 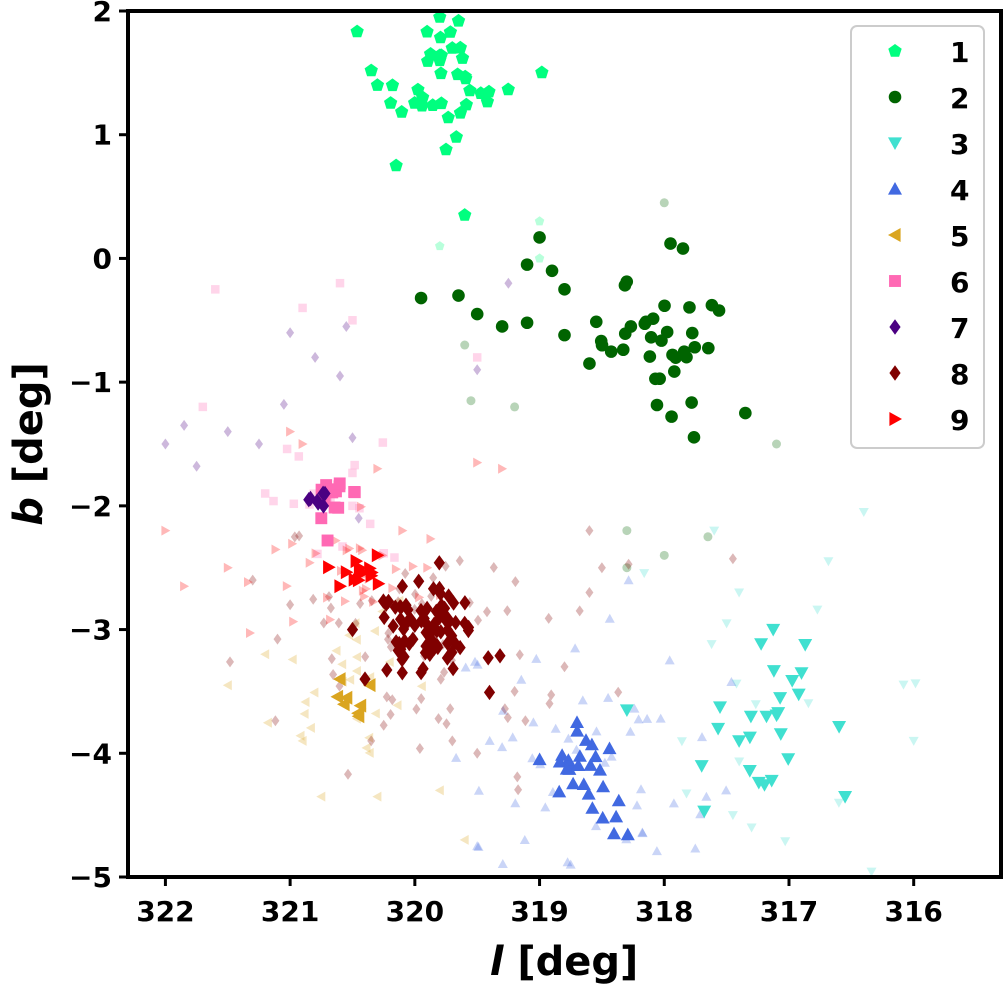 I want to click on series-1-faint-point, so click(x=539, y=258).